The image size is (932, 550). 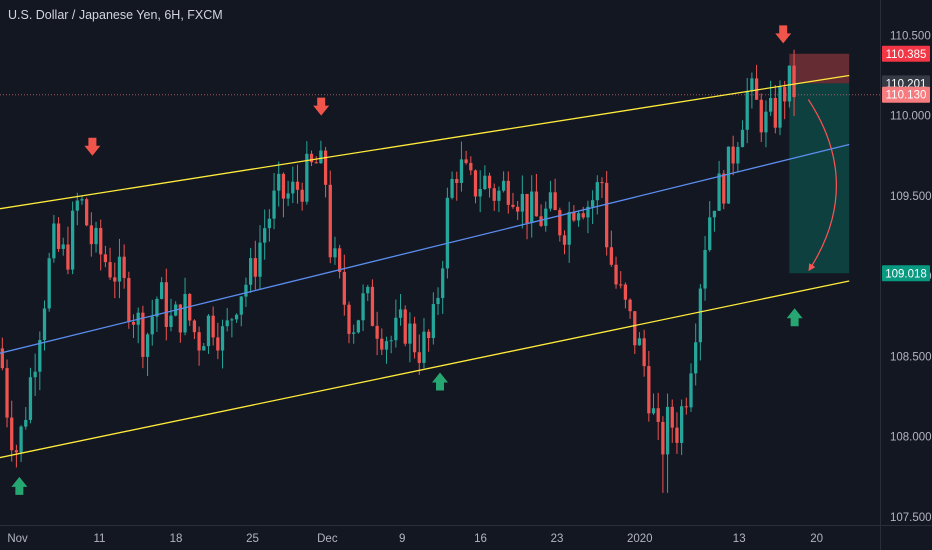 I want to click on up-arrow-icon, so click(x=440, y=381).